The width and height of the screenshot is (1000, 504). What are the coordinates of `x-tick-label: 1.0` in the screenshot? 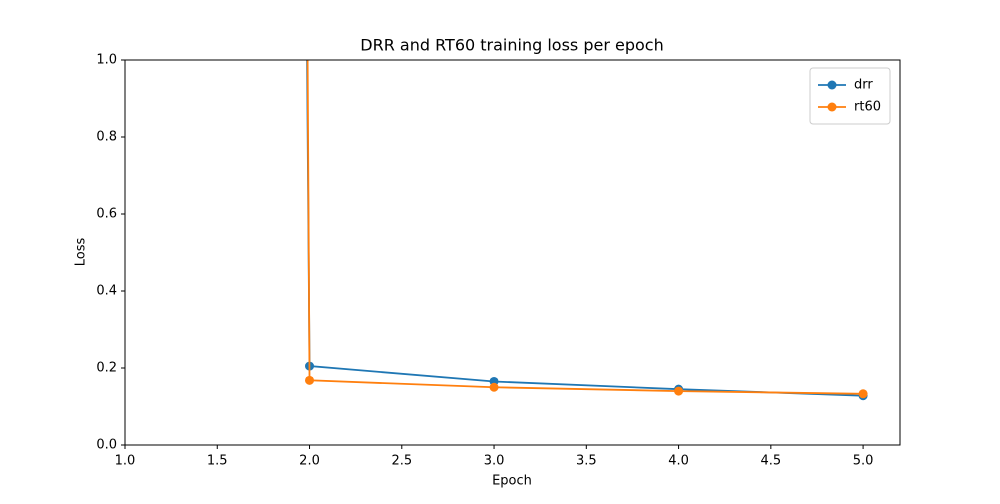 It's located at (125, 461).